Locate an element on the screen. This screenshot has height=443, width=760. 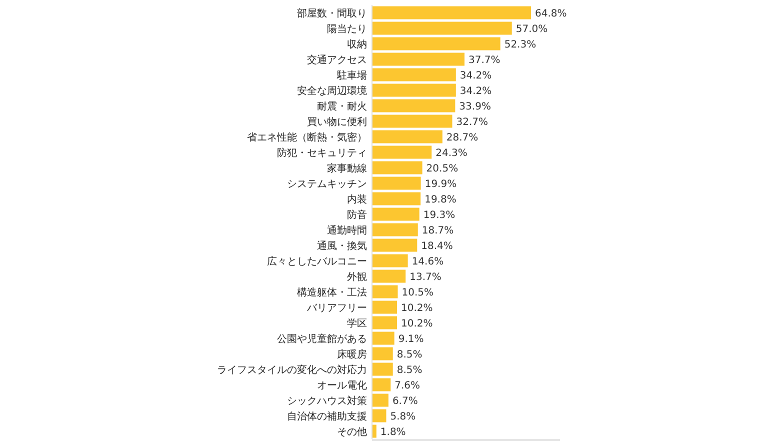
y-tick-label: シックハウス対策 is located at coordinates (327, 400).